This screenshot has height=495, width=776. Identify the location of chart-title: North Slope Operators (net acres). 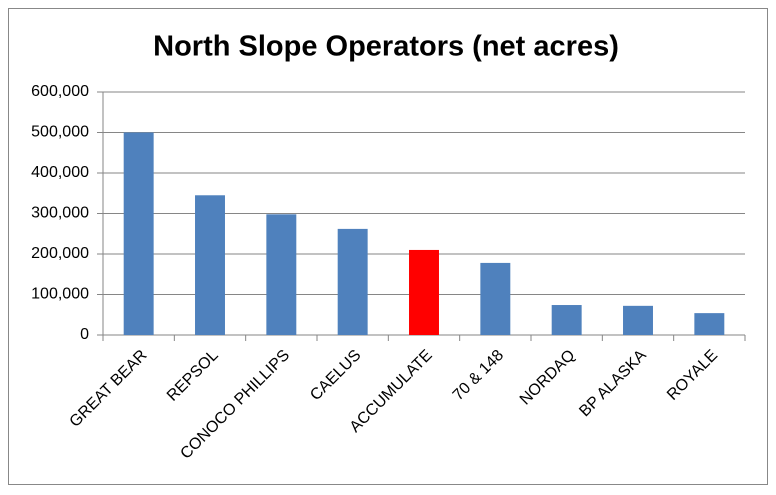
(386, 47).